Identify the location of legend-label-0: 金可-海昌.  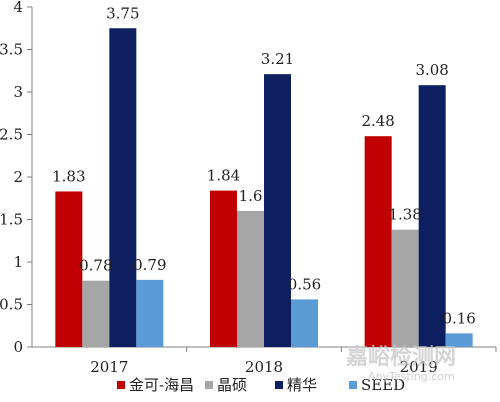
(161, 385).